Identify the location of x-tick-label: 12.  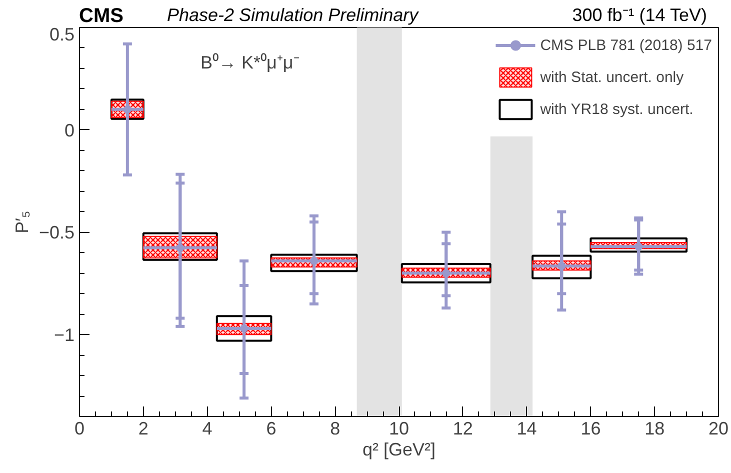
(462, 428).